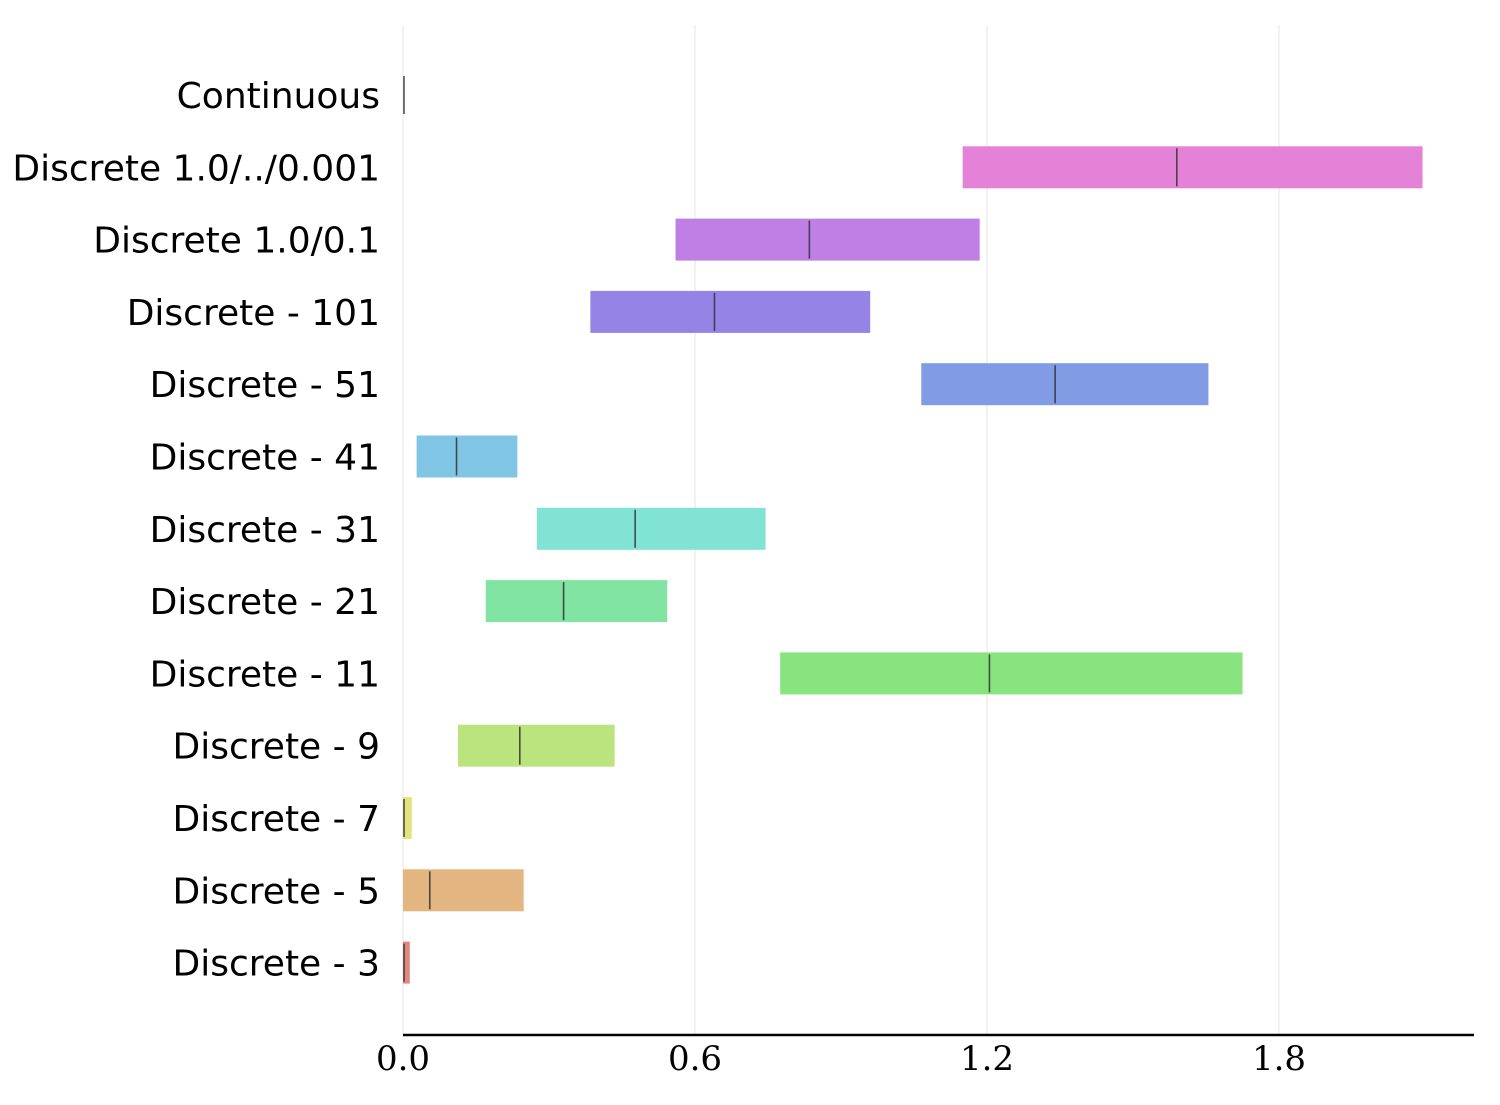 The height and width of the screenshot is (1105, 1500). I want to click on category-label: Discrete - 9, so click(276, 747).